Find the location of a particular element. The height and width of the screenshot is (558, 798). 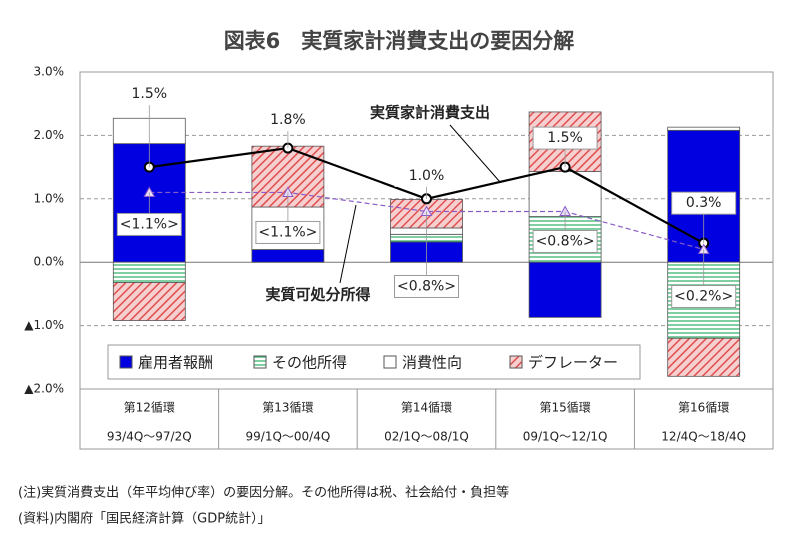

legend-label: その他所得 is located at coordinates (309, 363).